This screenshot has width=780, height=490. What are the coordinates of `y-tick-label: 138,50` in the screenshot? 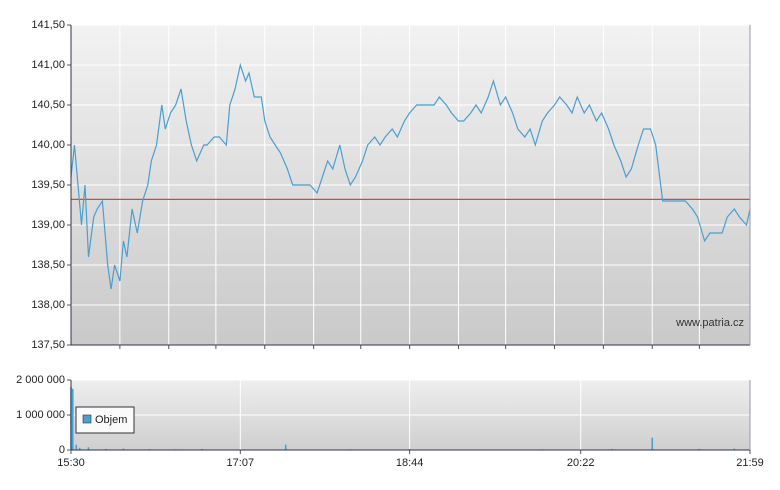 It's located at (48, 265).